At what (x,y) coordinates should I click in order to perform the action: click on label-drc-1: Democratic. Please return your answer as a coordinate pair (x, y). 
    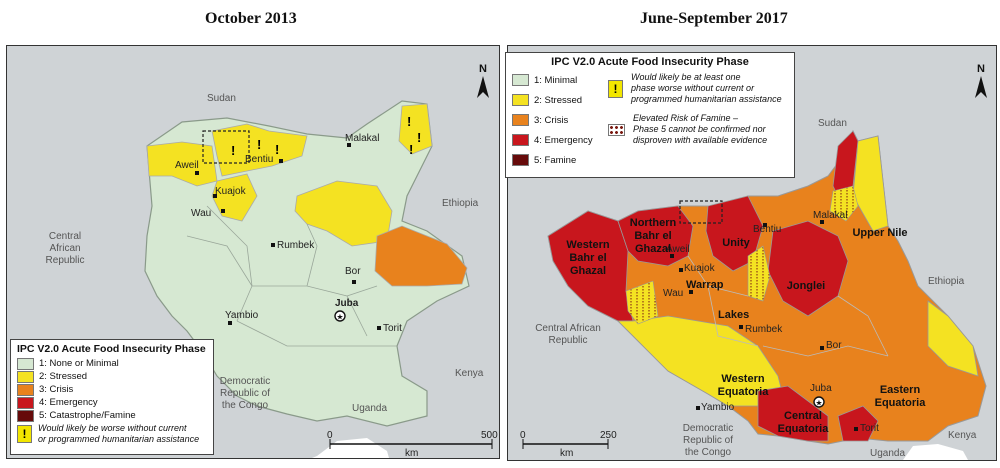
    Looking at the image, I should click on (708, 428).